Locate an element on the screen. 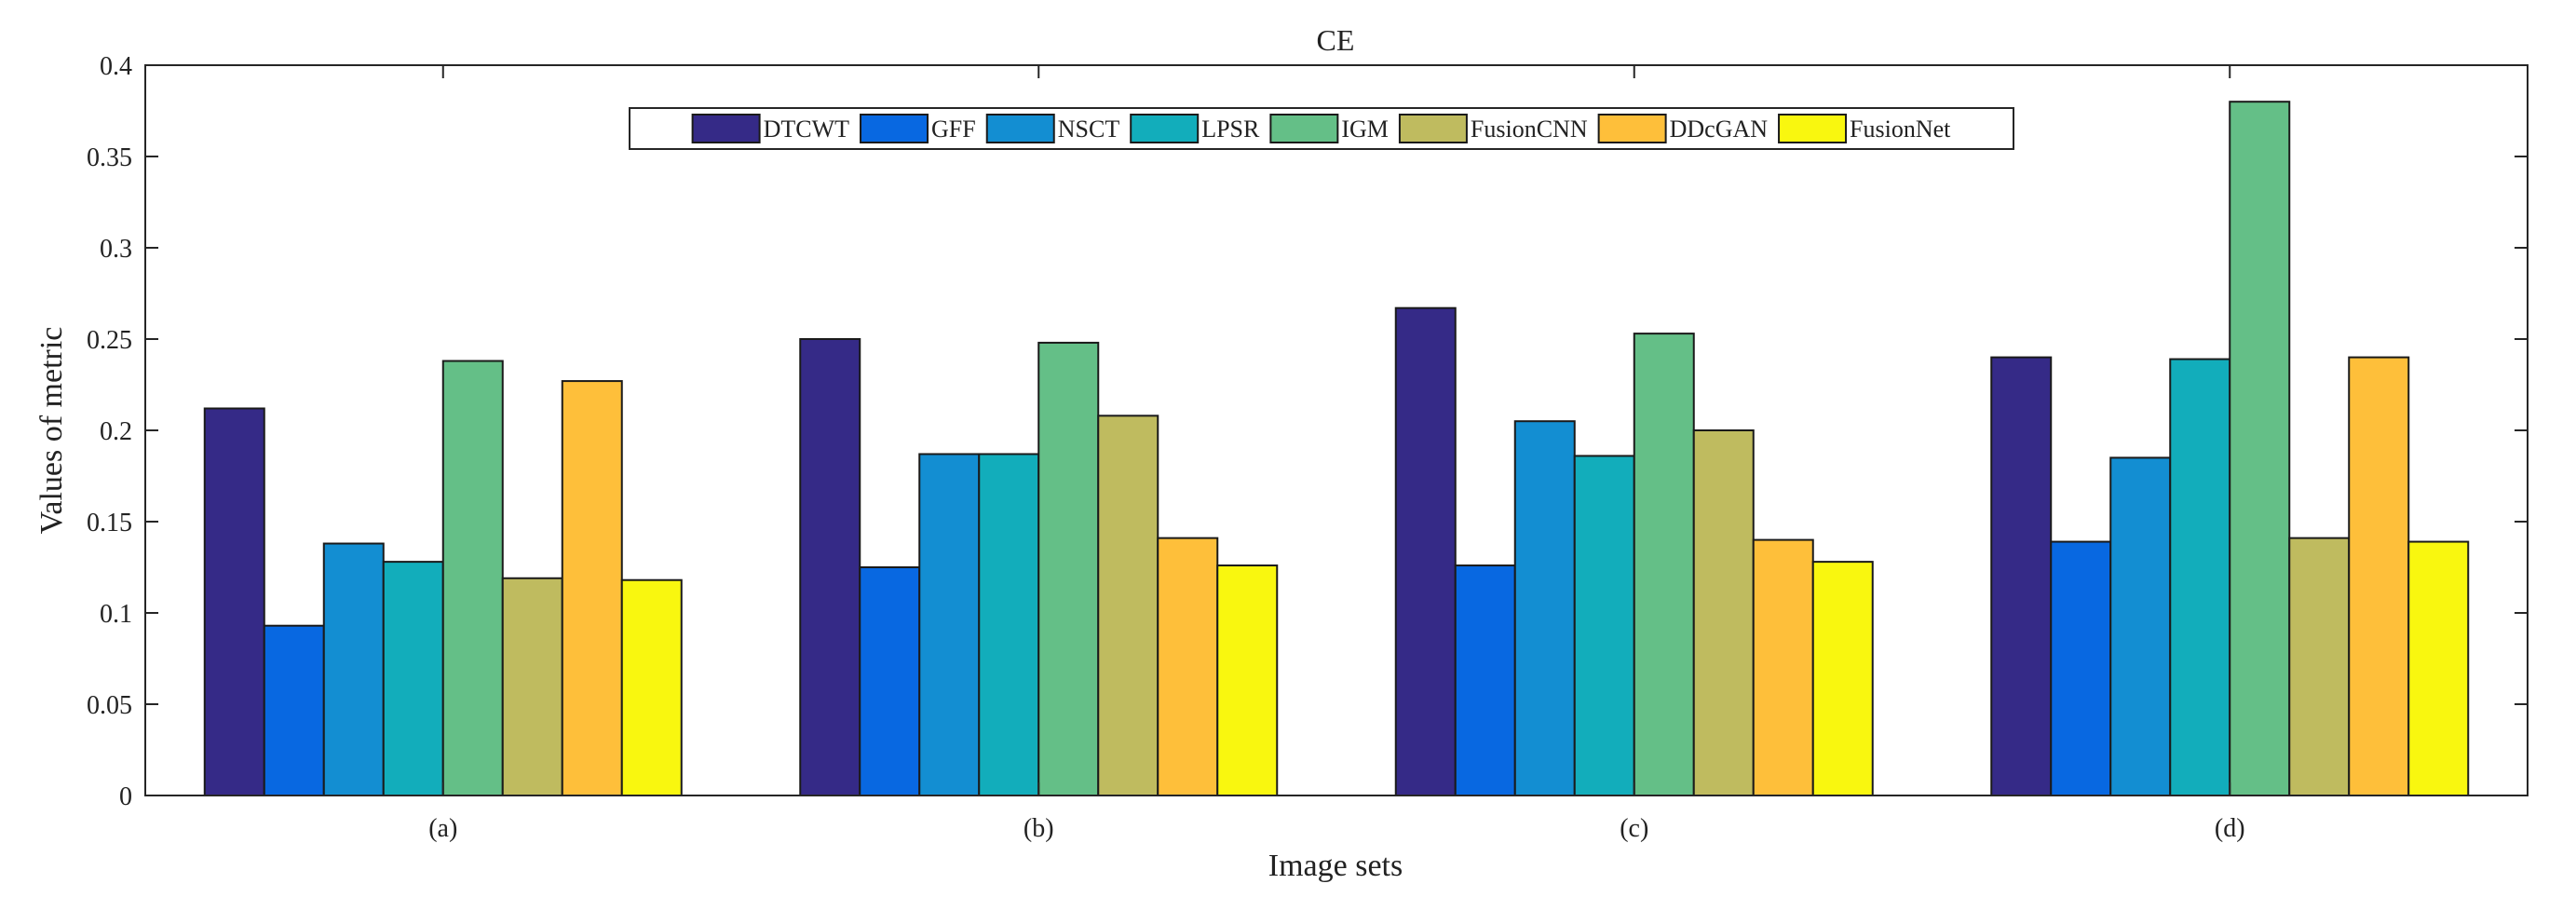 This screenshot has width=2576, height=911. bar-dtcwt-d is located at coordinates (2021, 576).